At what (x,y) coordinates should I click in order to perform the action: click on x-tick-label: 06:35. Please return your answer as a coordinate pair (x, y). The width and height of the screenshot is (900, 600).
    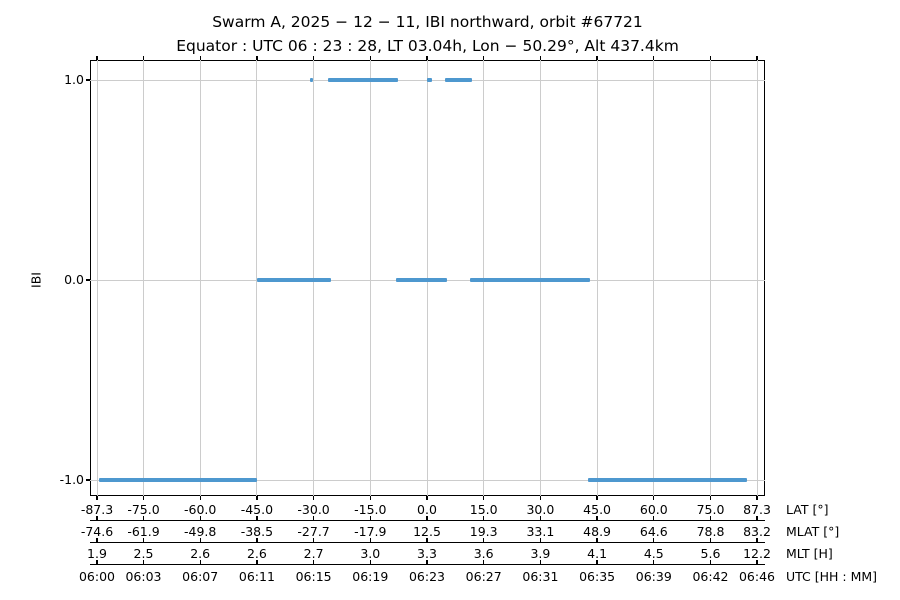
    Looking at the image, I should click on (597, 576).